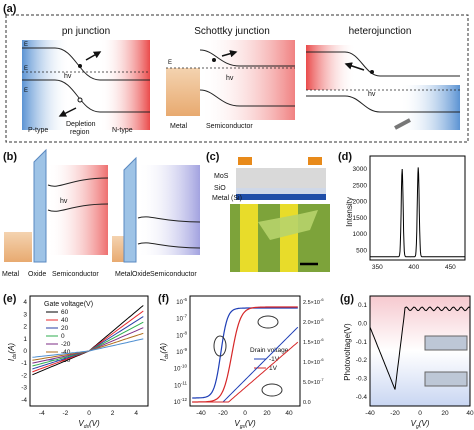 The image size is (474, 430). What do you see at coordinates (268, 322) in the screenshot?
I see `f-ellipse-right` at bounding box center [268, 322].